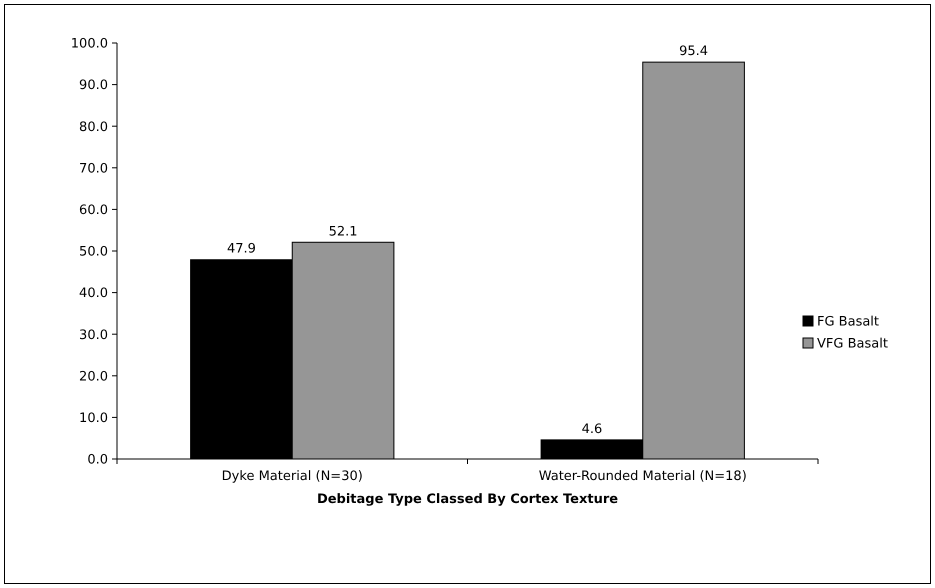 The image size is (935, 588). Describe the element at coordinates (343, 232) in the screenshot. I see `data-label: 52.1` at that location.